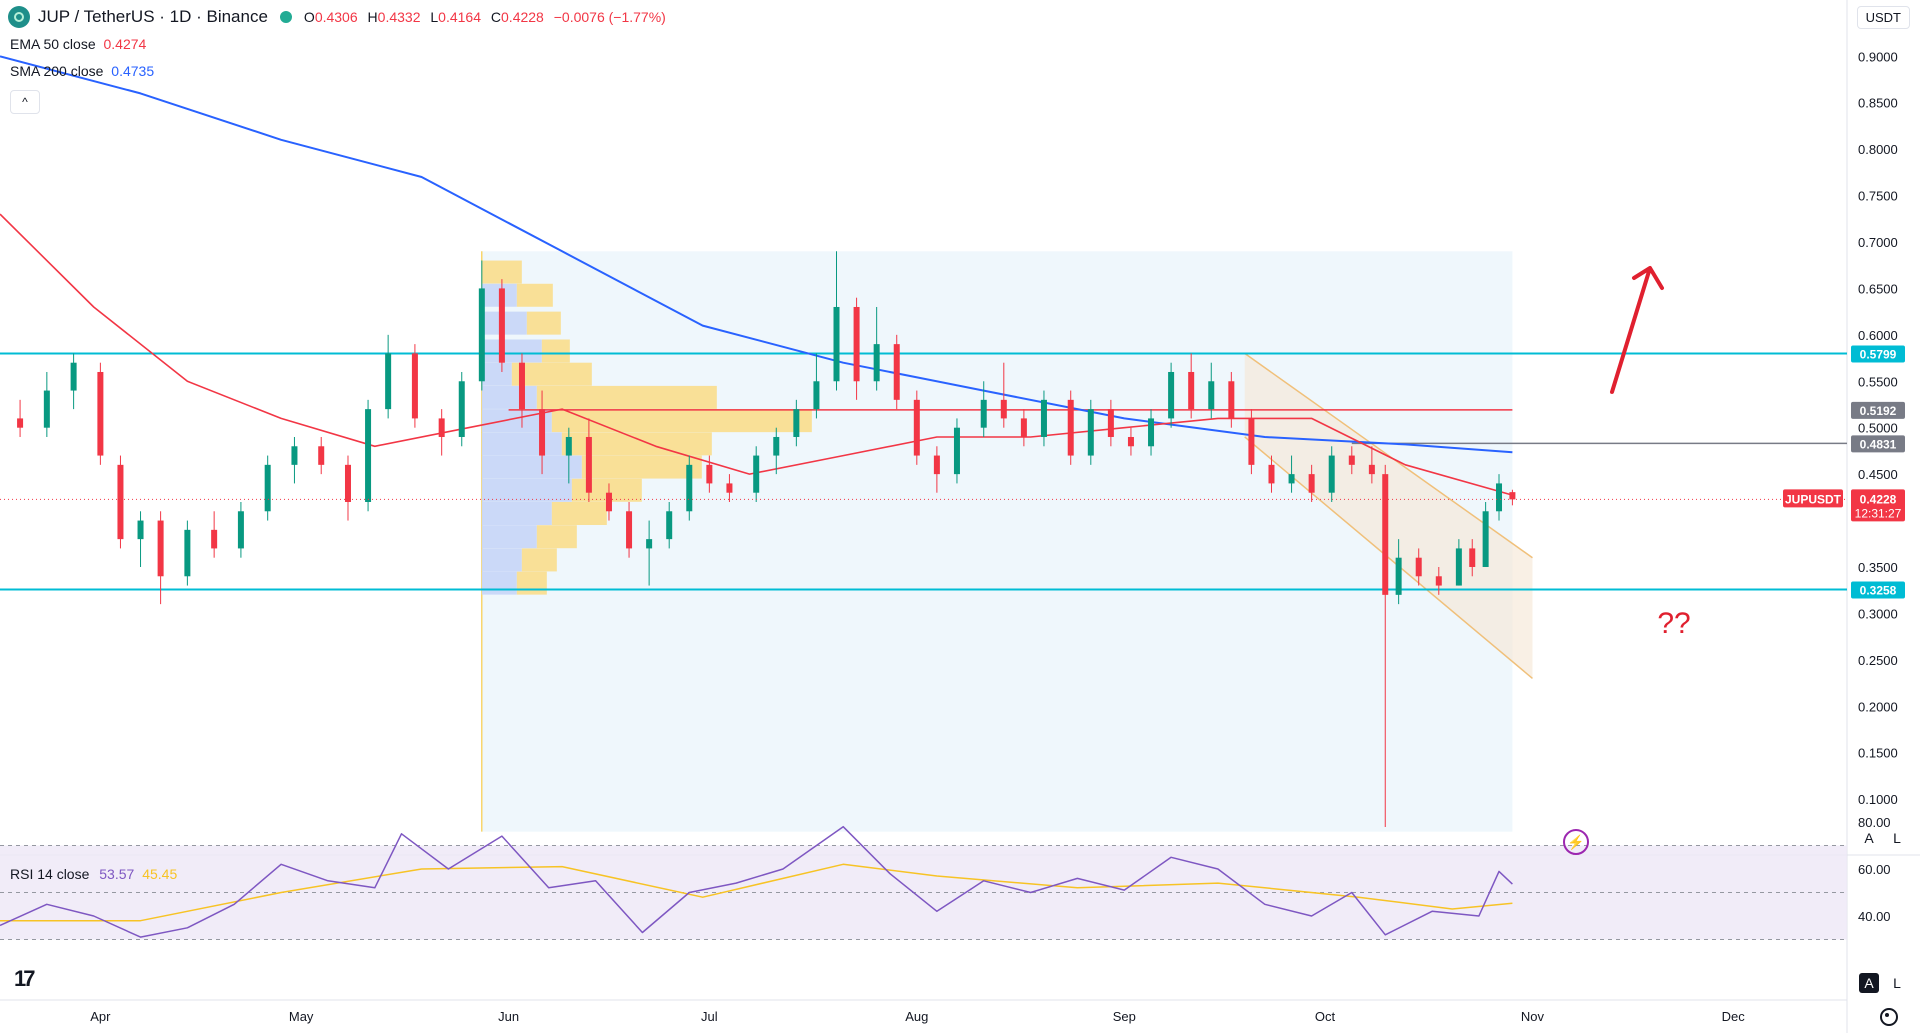 The image size is (1920, 1033). What do you see at coordinates (756, 892) in the screenshot?
I see `rsi-ma-line` at bounding box center [756, 892].